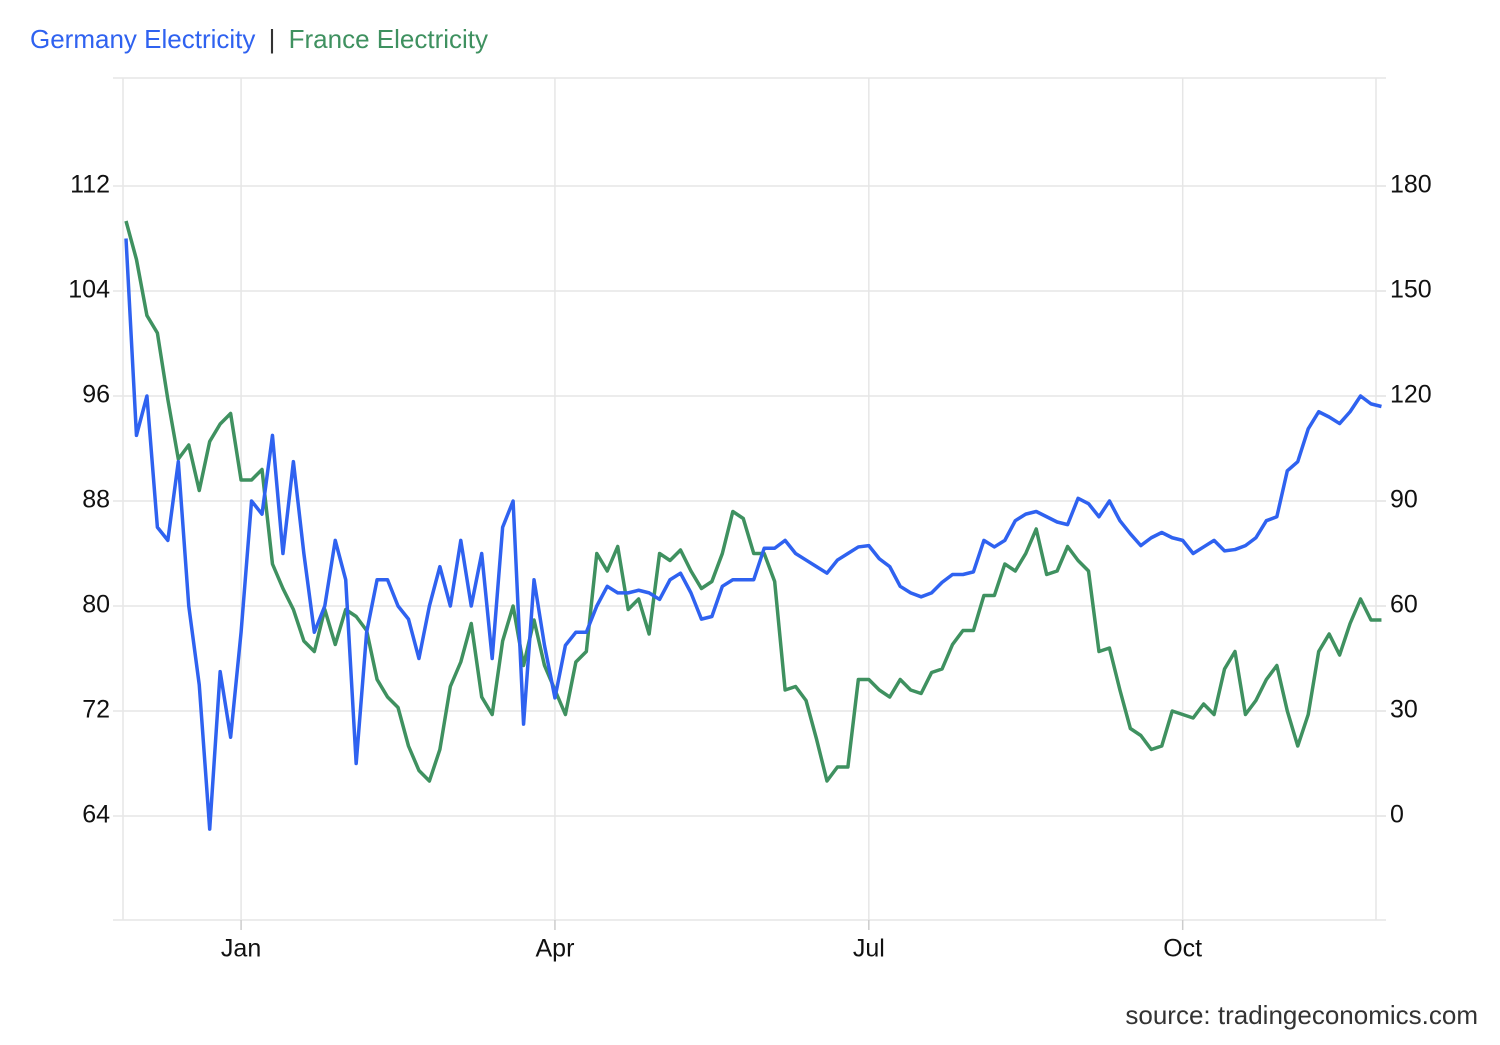 The height and width of the screenshot is (1045, 1500). I want to click on y-tick-label: 88, so click(96, 500).